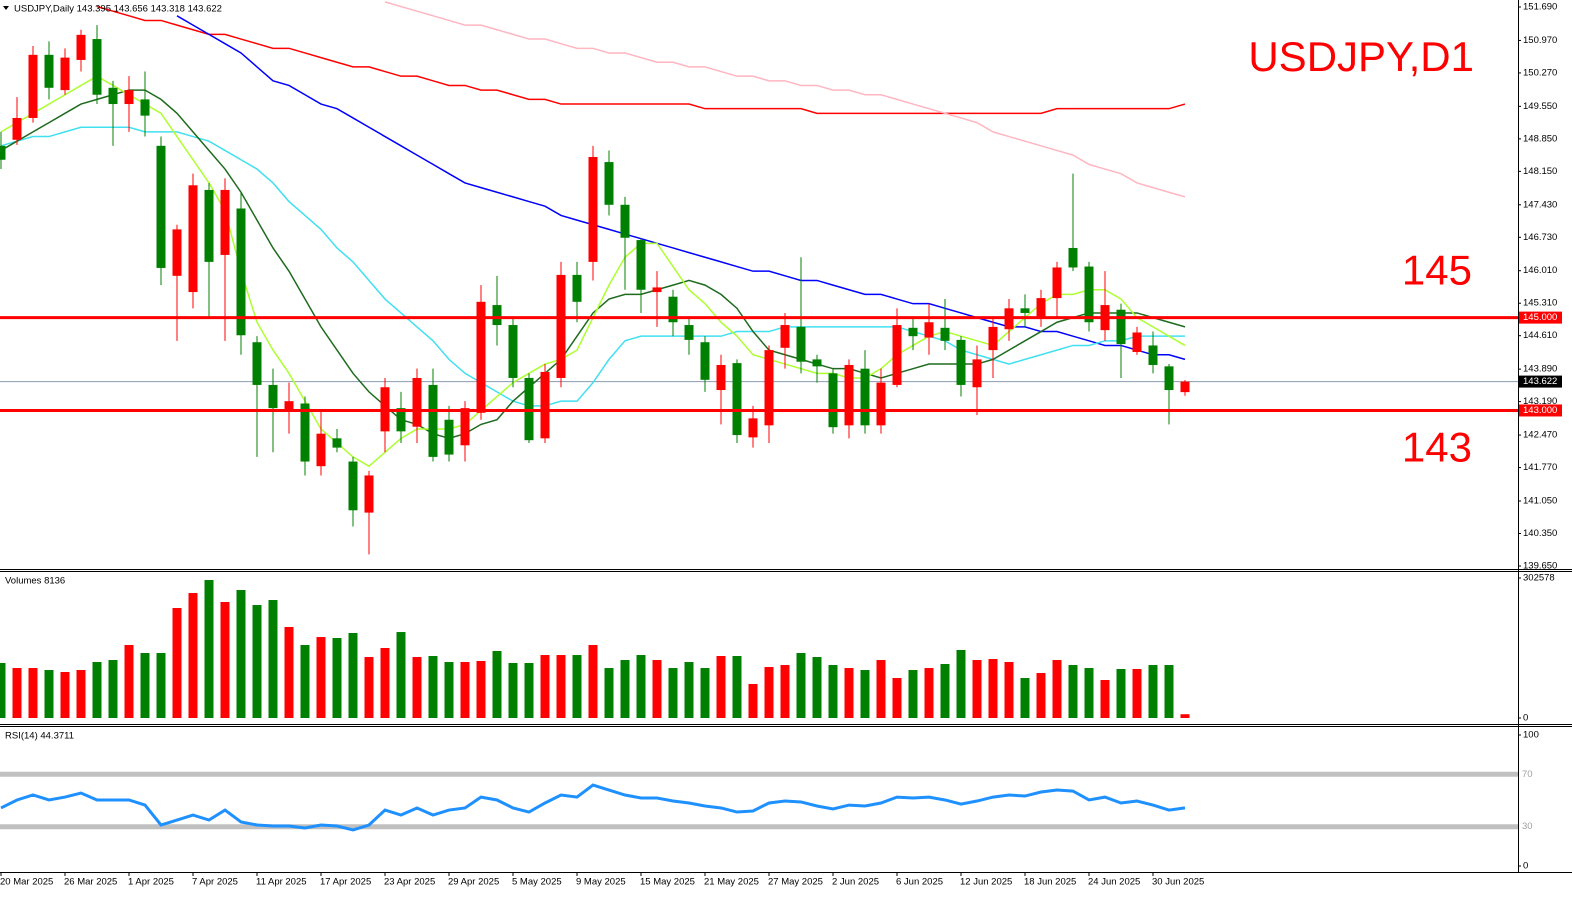  I want to click on rsi-line, so click(593, 807).